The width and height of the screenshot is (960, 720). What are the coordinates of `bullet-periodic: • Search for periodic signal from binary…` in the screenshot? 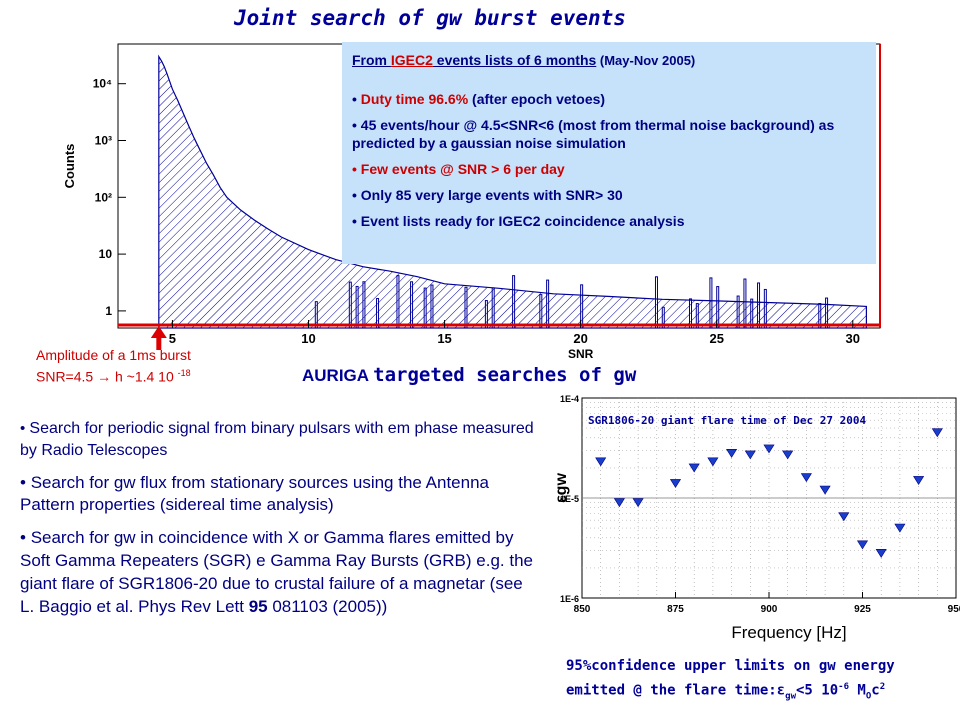 It's located at (280, 440).